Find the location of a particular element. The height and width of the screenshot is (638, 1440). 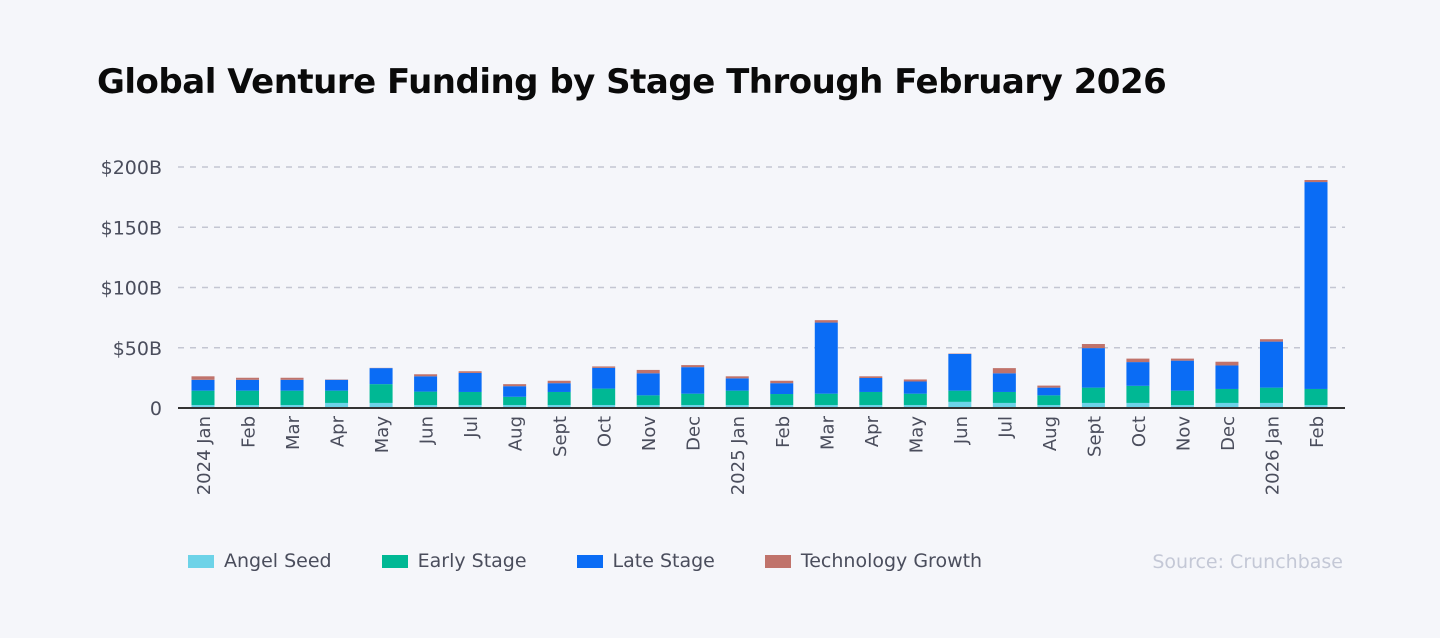

legend-label: Angel Seed is located at coordinates (278, 561).